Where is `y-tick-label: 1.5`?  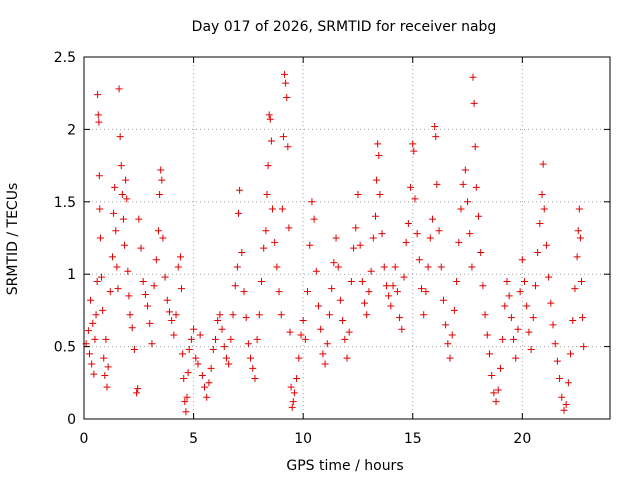
y-tick-label: 1.5 is located at coordinates (65, 203).